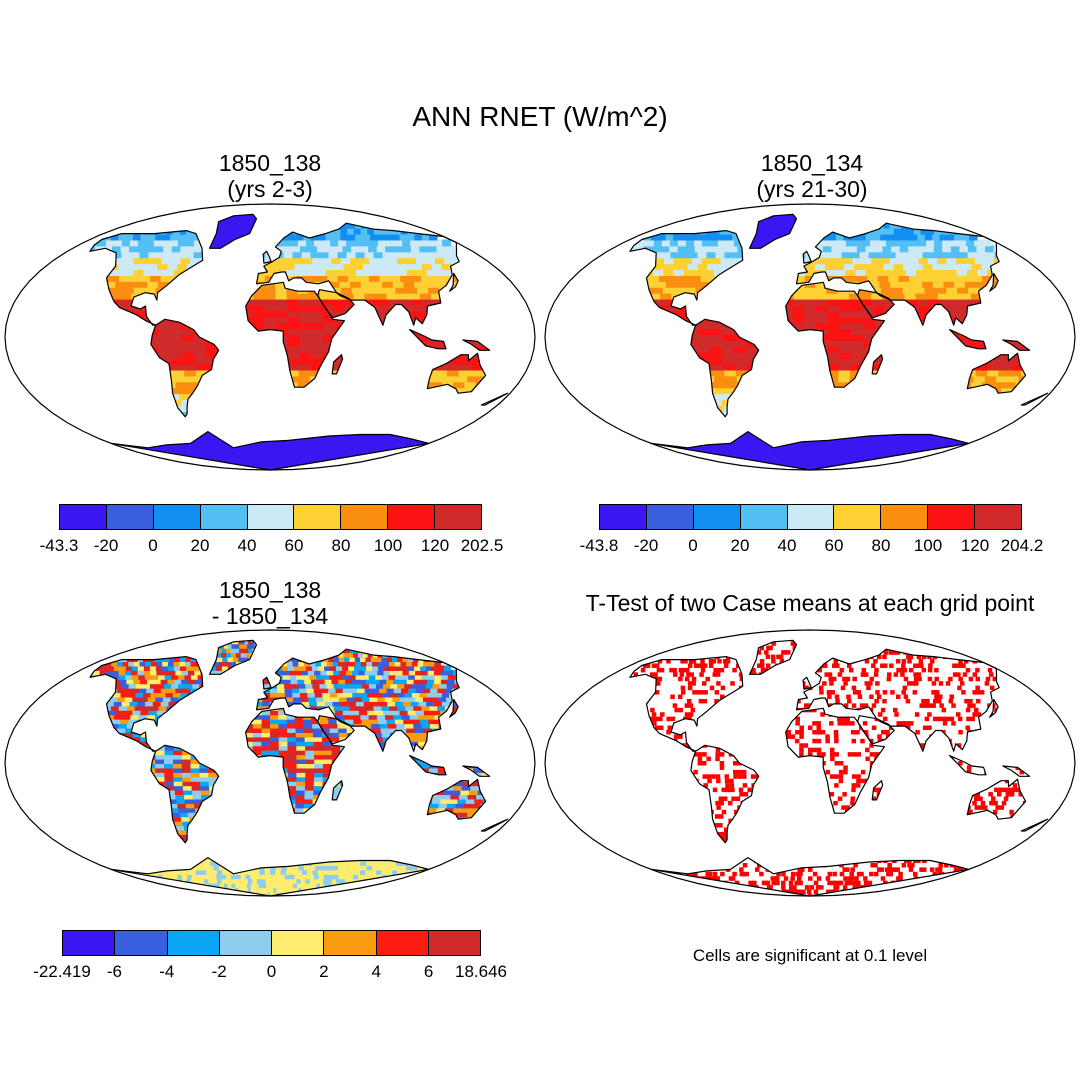 The height and width of the screenshot is (1080, 1080). I want to click on panel2-title-line1: 1850_134, so click(812, 163).